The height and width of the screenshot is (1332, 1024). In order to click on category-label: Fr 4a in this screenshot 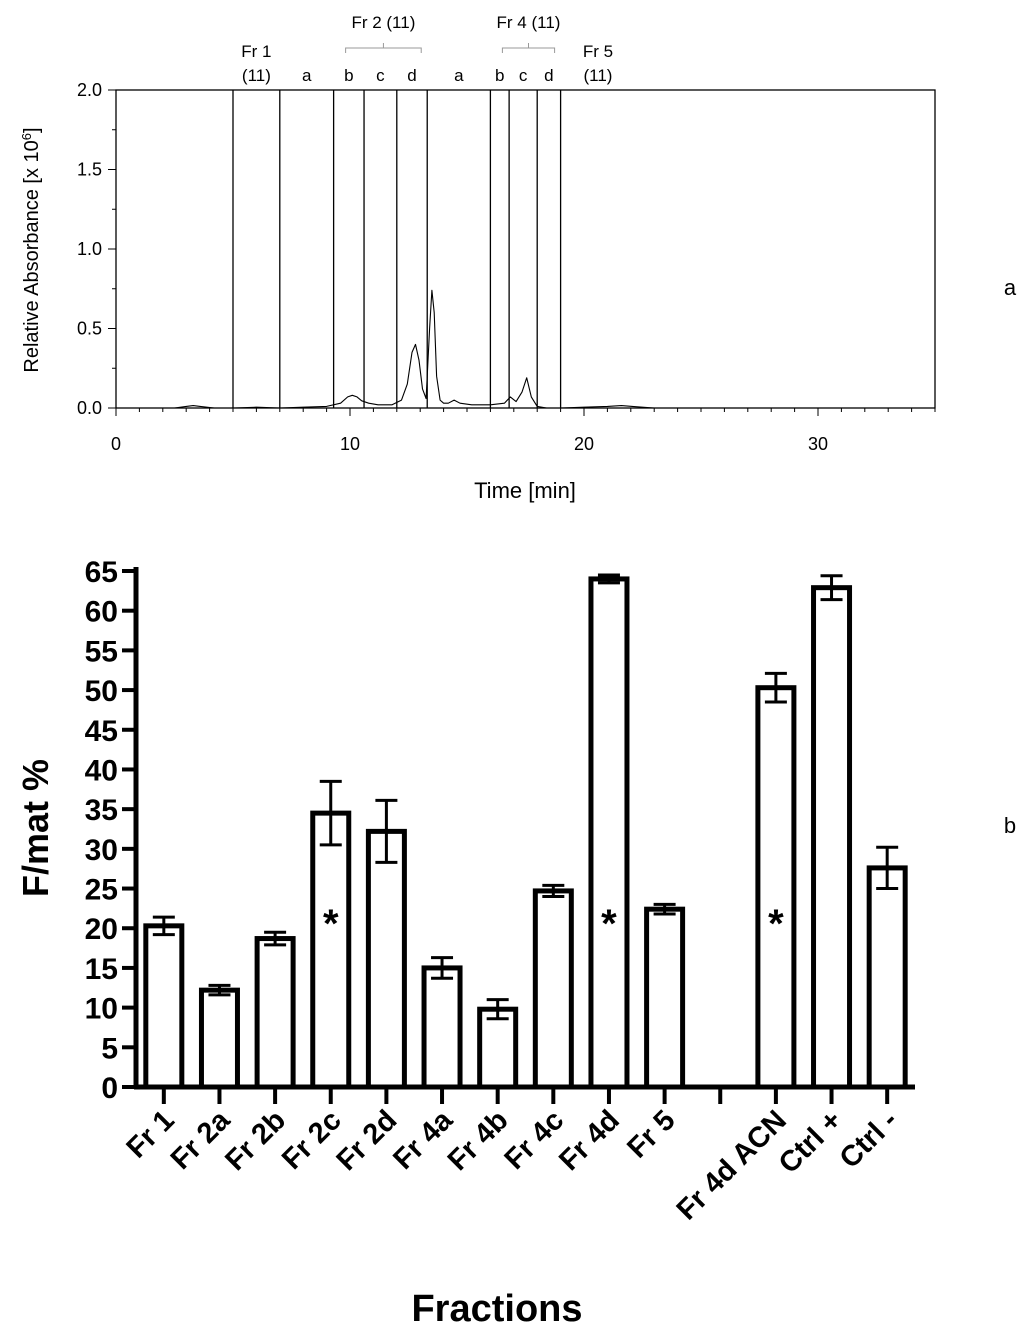, I will do `click(423, 1140)`.